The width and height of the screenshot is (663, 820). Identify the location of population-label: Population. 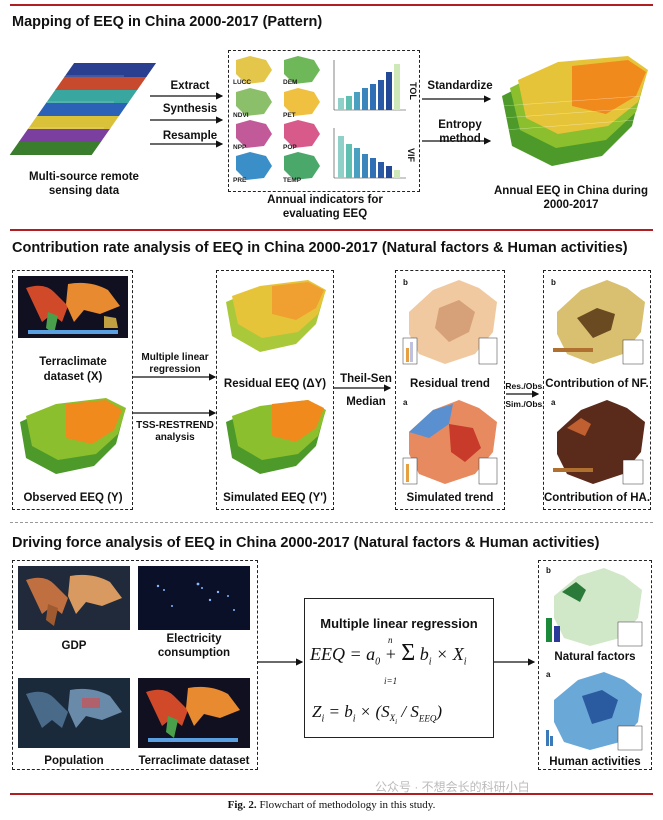
(74, 761).